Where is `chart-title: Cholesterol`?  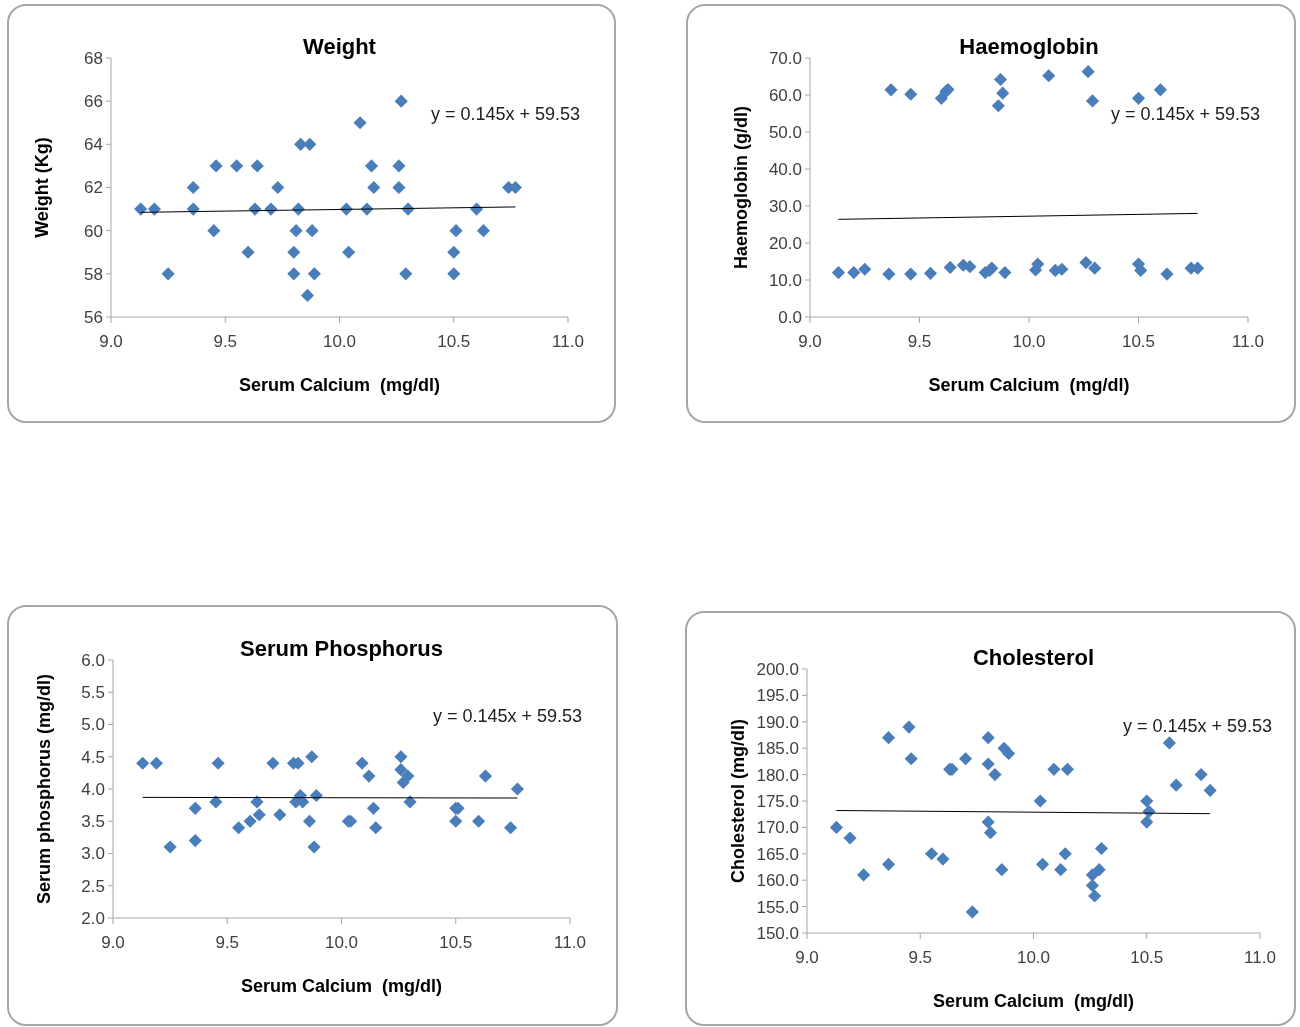
chart-title: Cholesterol is located at coordinates (1033, 657).